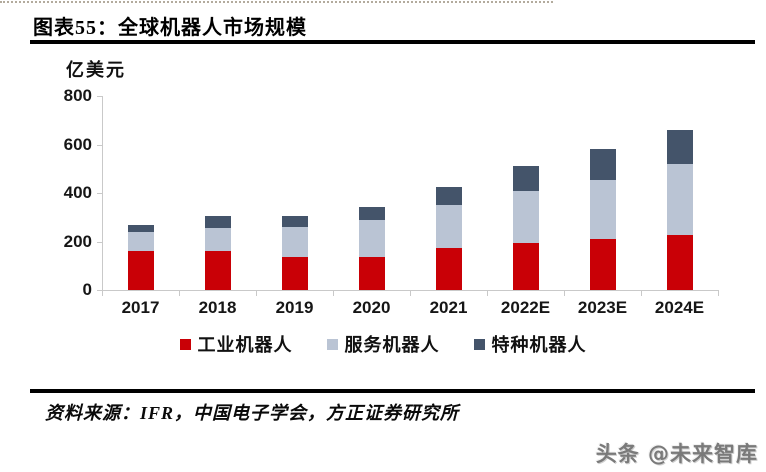 This screenshot has width=766, height=472. Describe the element at coordinates (96, 70) in the screenshot. I see `y-axis-unit-label: 亿美元` at that location.